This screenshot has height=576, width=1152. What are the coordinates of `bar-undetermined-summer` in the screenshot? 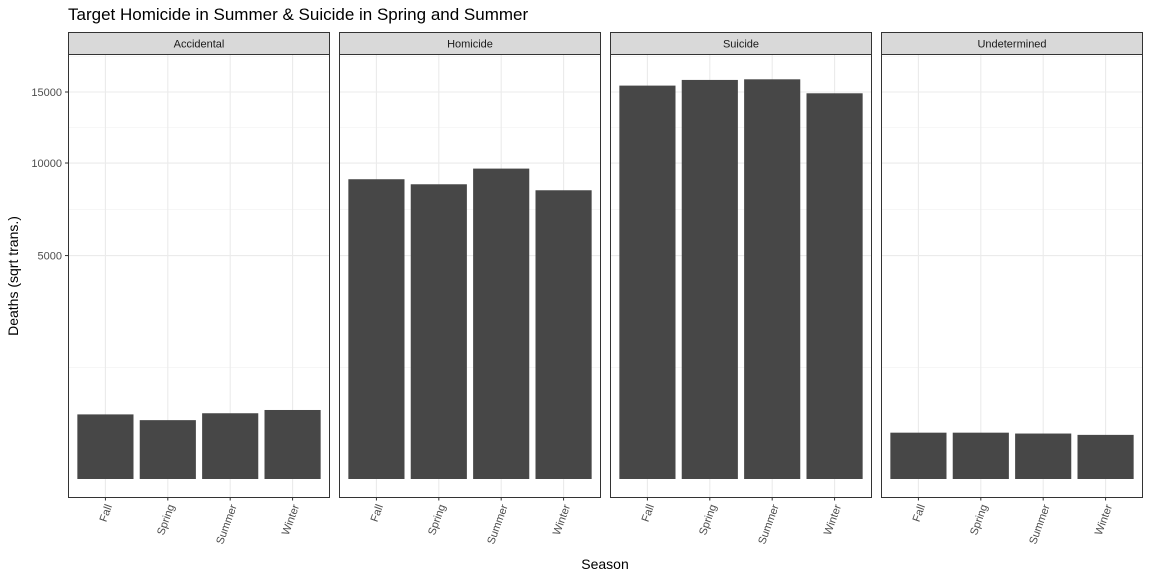 It's located at (1043, 456).